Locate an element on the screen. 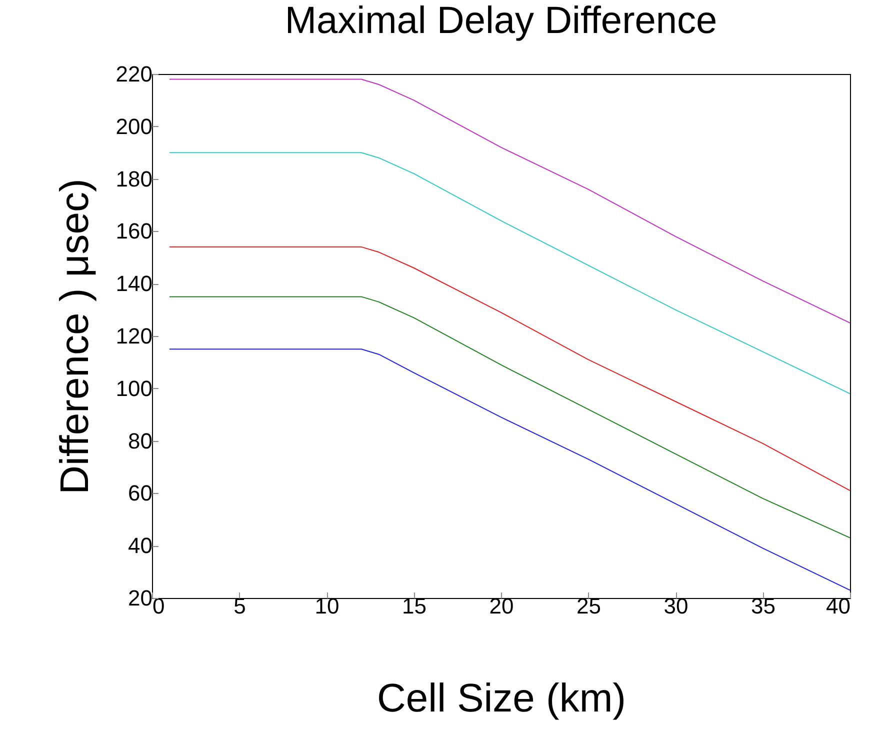 This screenshot has width=879, height=754. y-tick-label: 180 is located at coordinates (134, 179).